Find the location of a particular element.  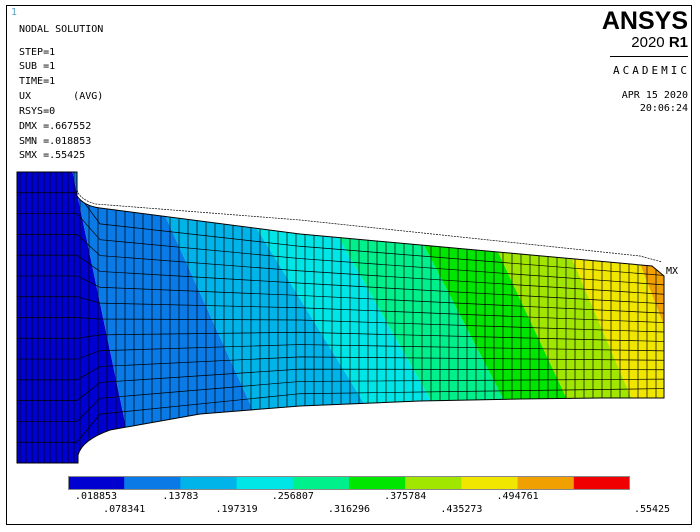

brand-version: 2020 R1 is located at coordinates (645, 43).